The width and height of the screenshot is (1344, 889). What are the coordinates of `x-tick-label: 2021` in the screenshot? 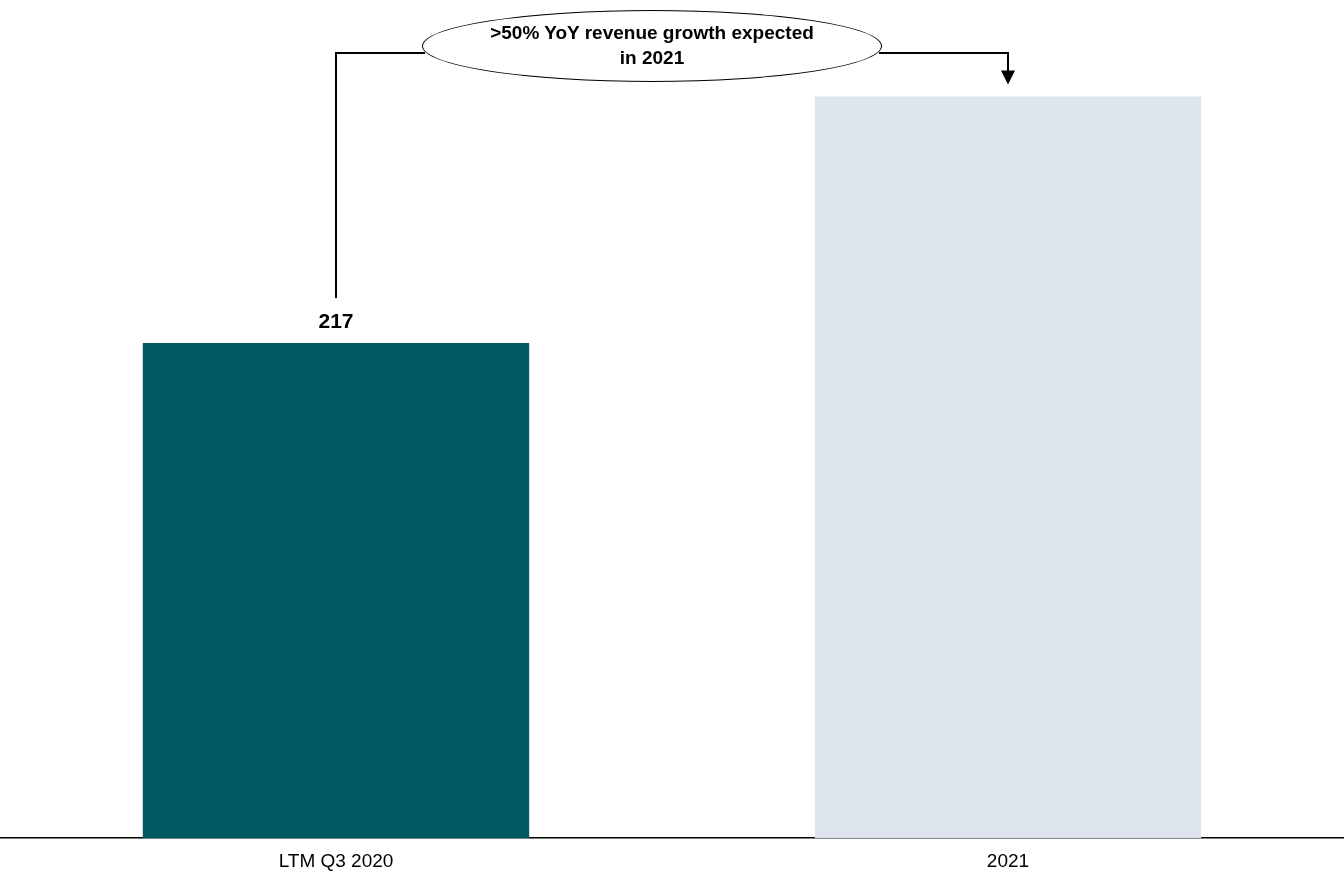 It's located at (1008, 860).